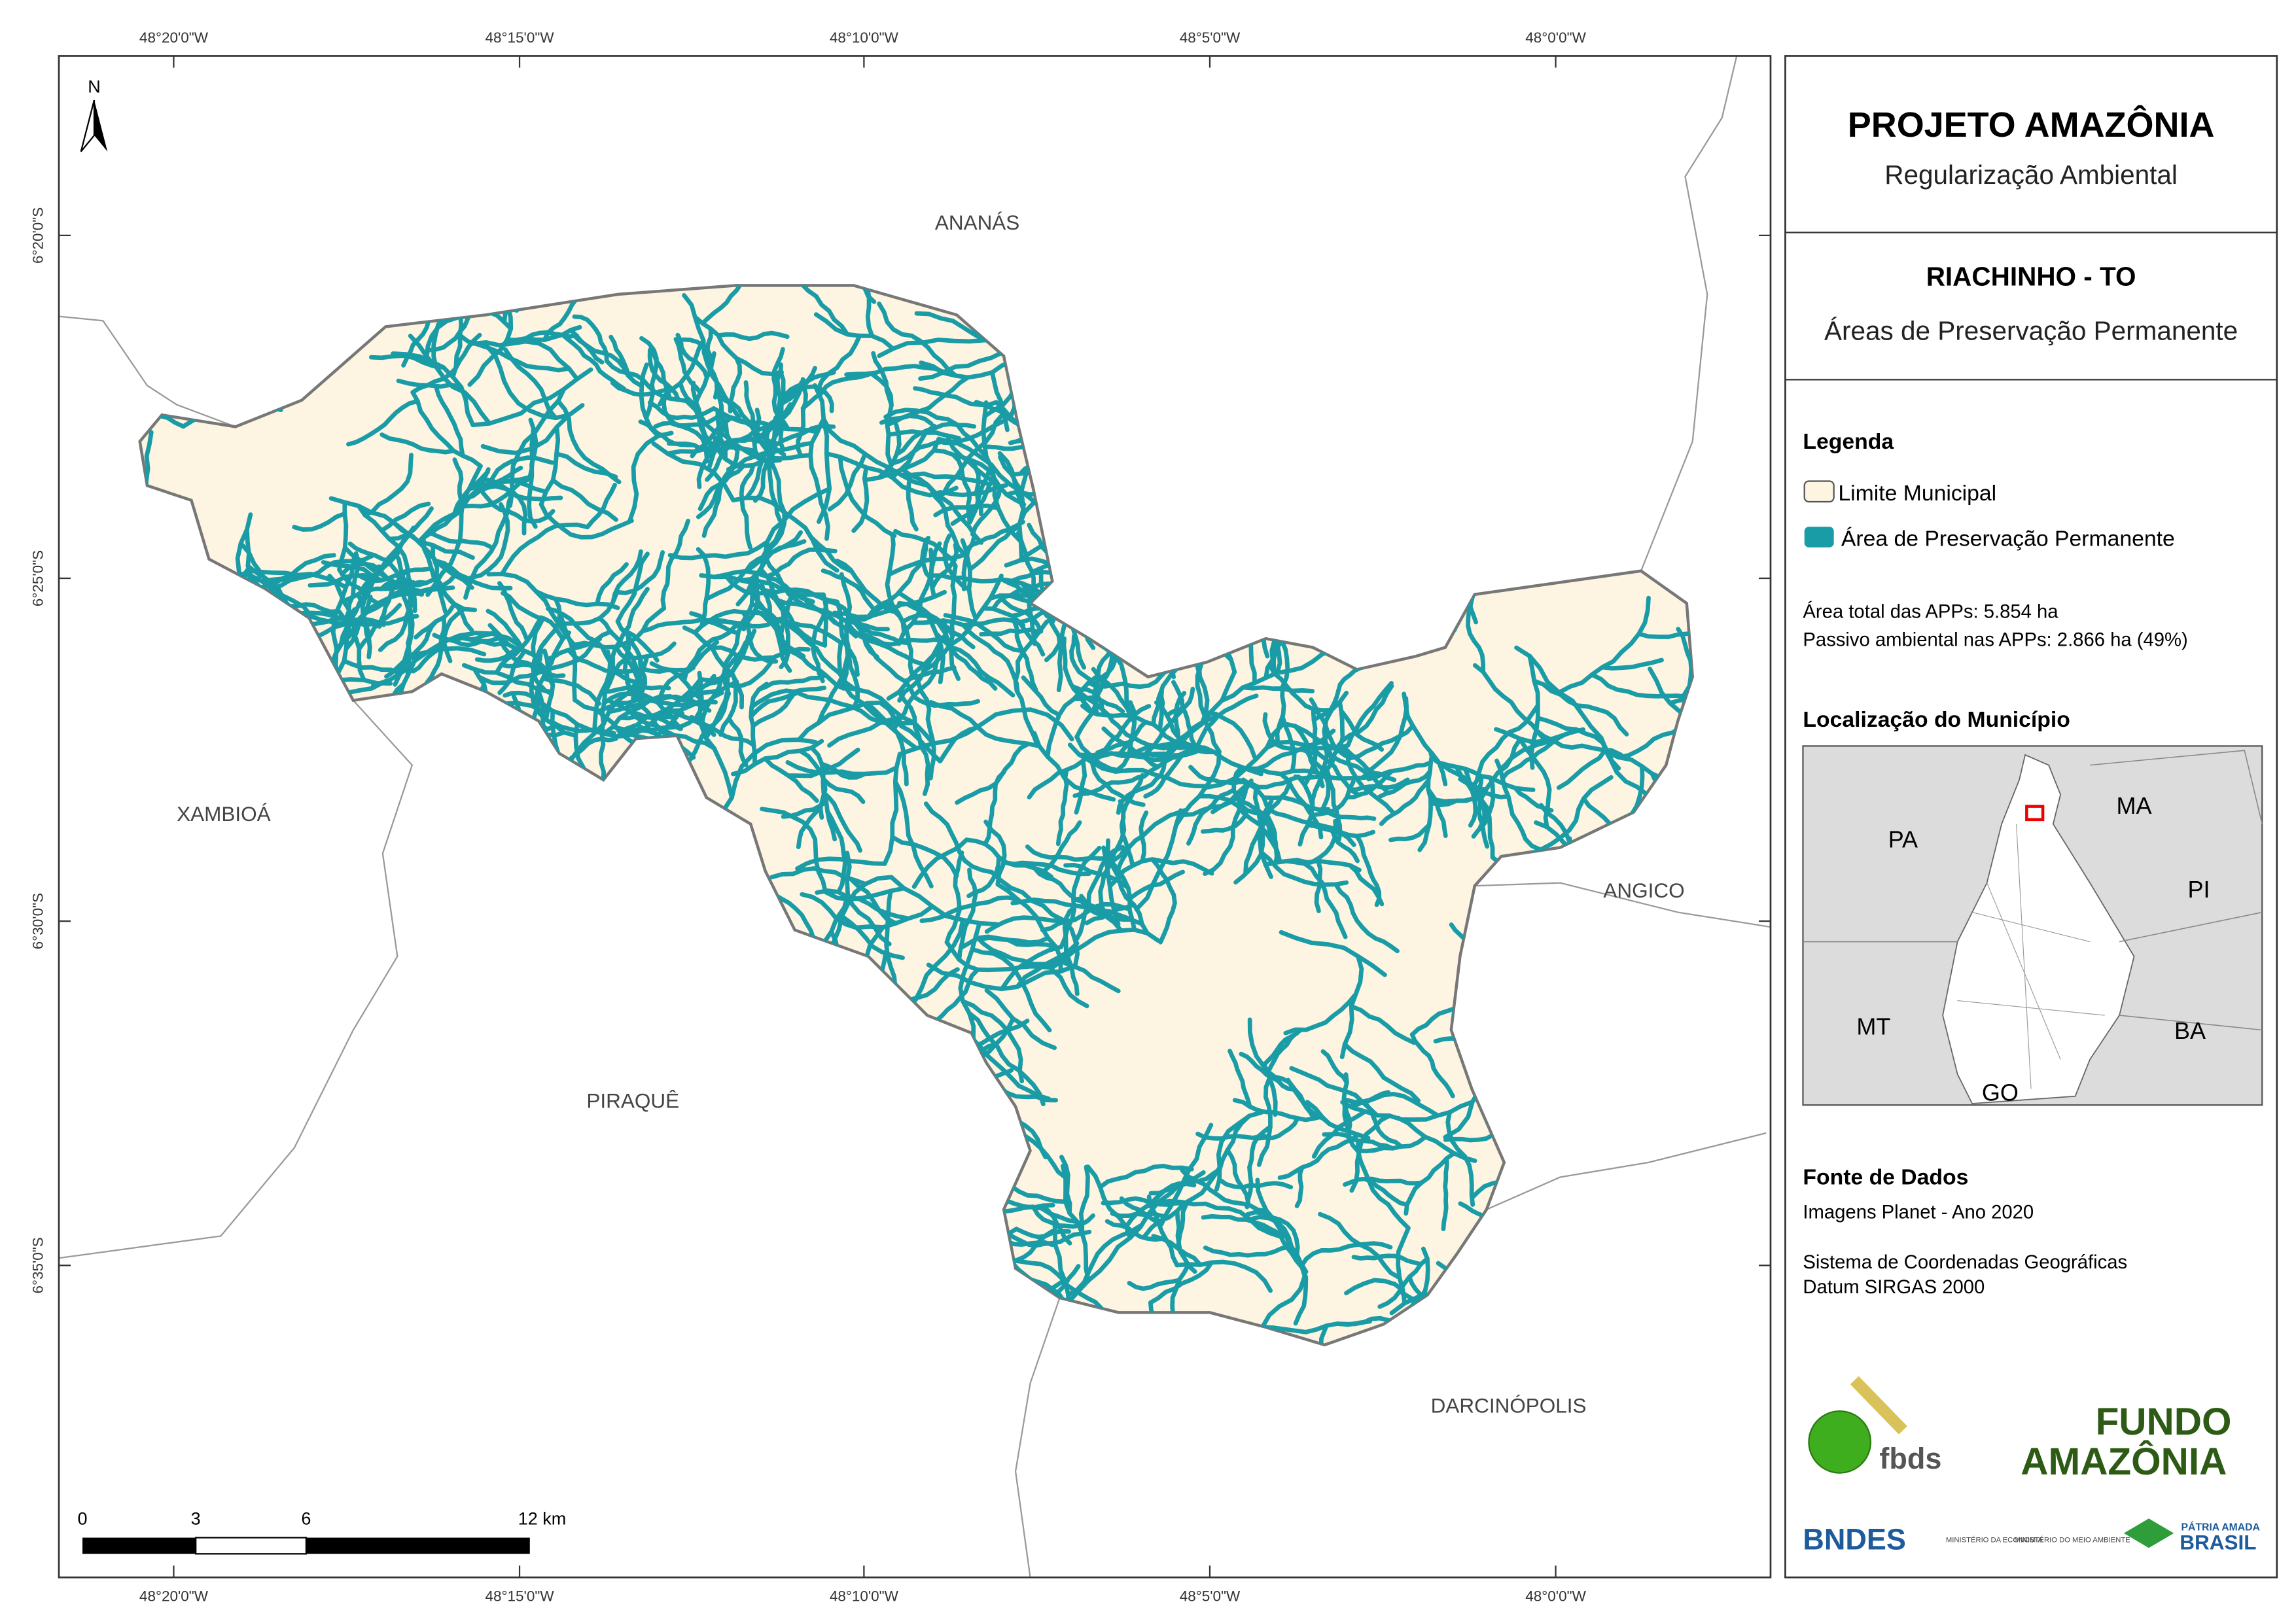 The height and width of the screenshot is (1623, 2296). What do you see at coordinates (1917, 494) in the screenshot?
I see `legend-item: Limite Municipal` at bounding box center [1917, 494].